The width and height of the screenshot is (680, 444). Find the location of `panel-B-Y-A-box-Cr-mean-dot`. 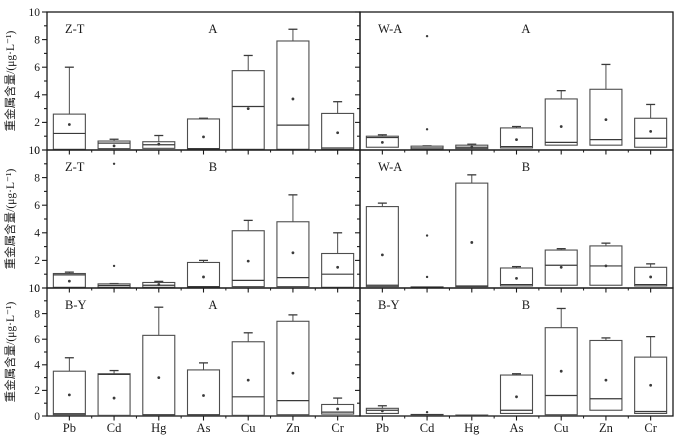

panel-B-Y-A-box-Cr-mean-dot is located at coordinates (338, 409).